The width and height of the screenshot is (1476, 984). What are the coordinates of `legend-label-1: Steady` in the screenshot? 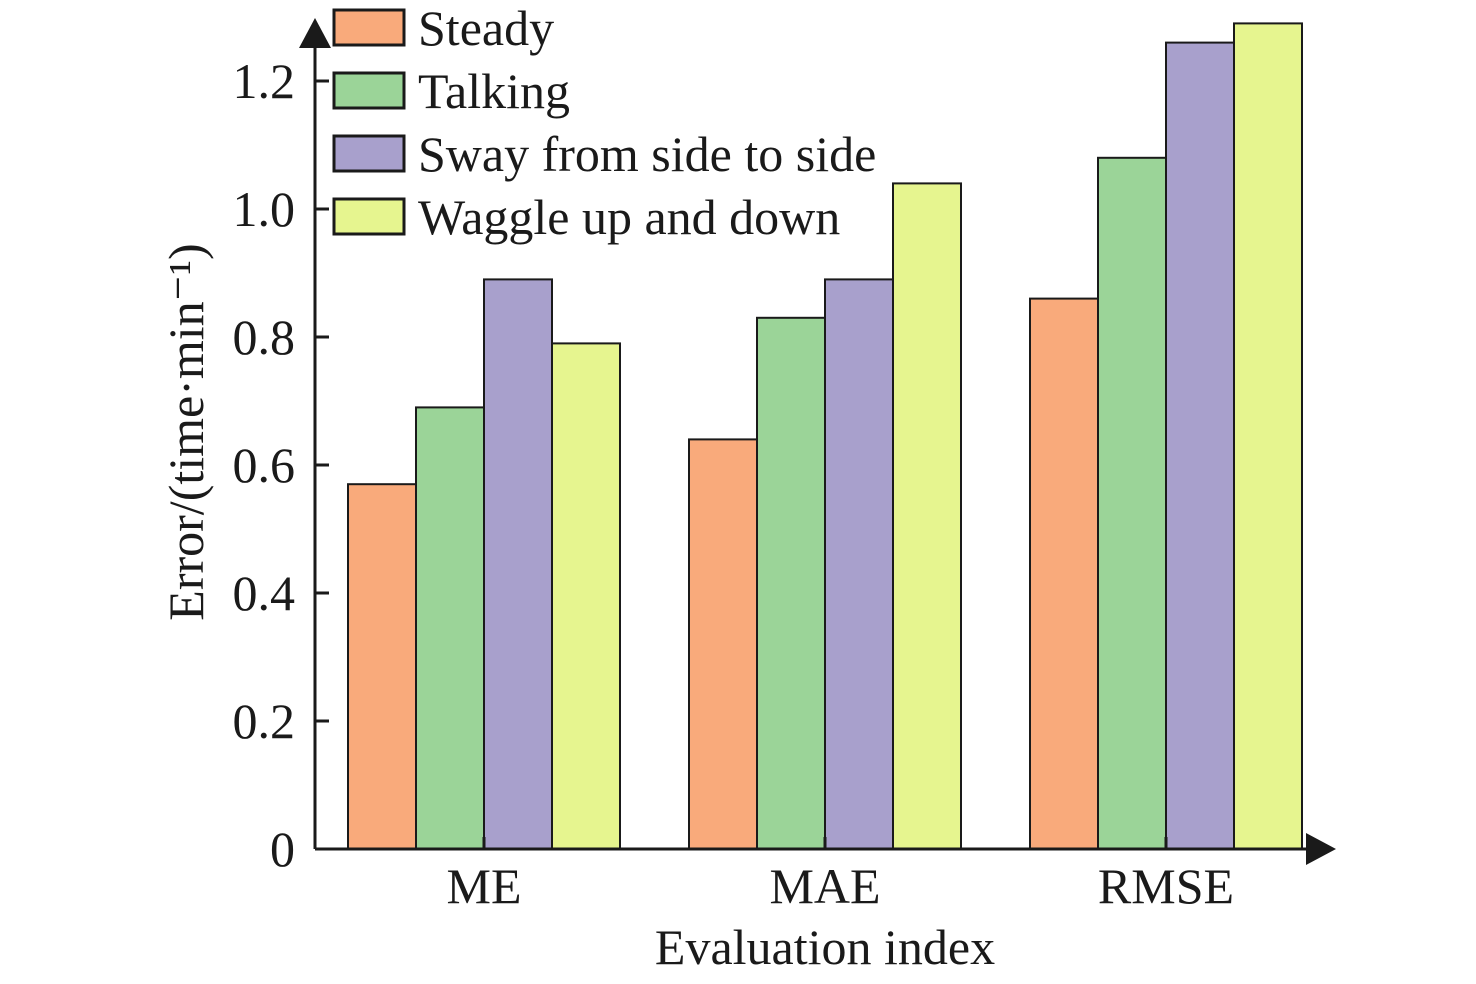 It's located at (486, 28).